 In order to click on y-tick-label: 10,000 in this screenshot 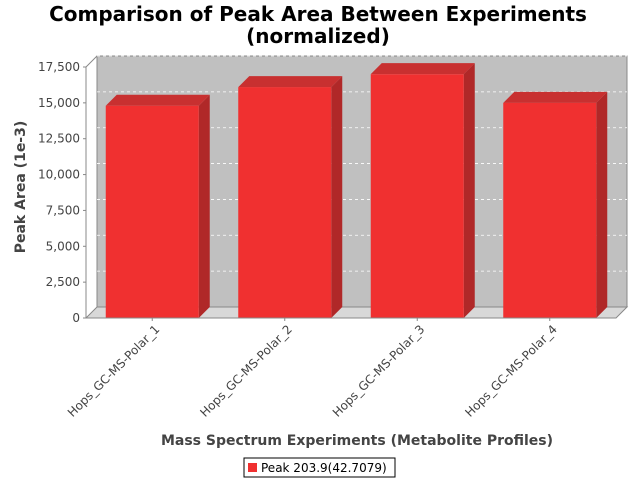, I will do `click(59, 175)`.